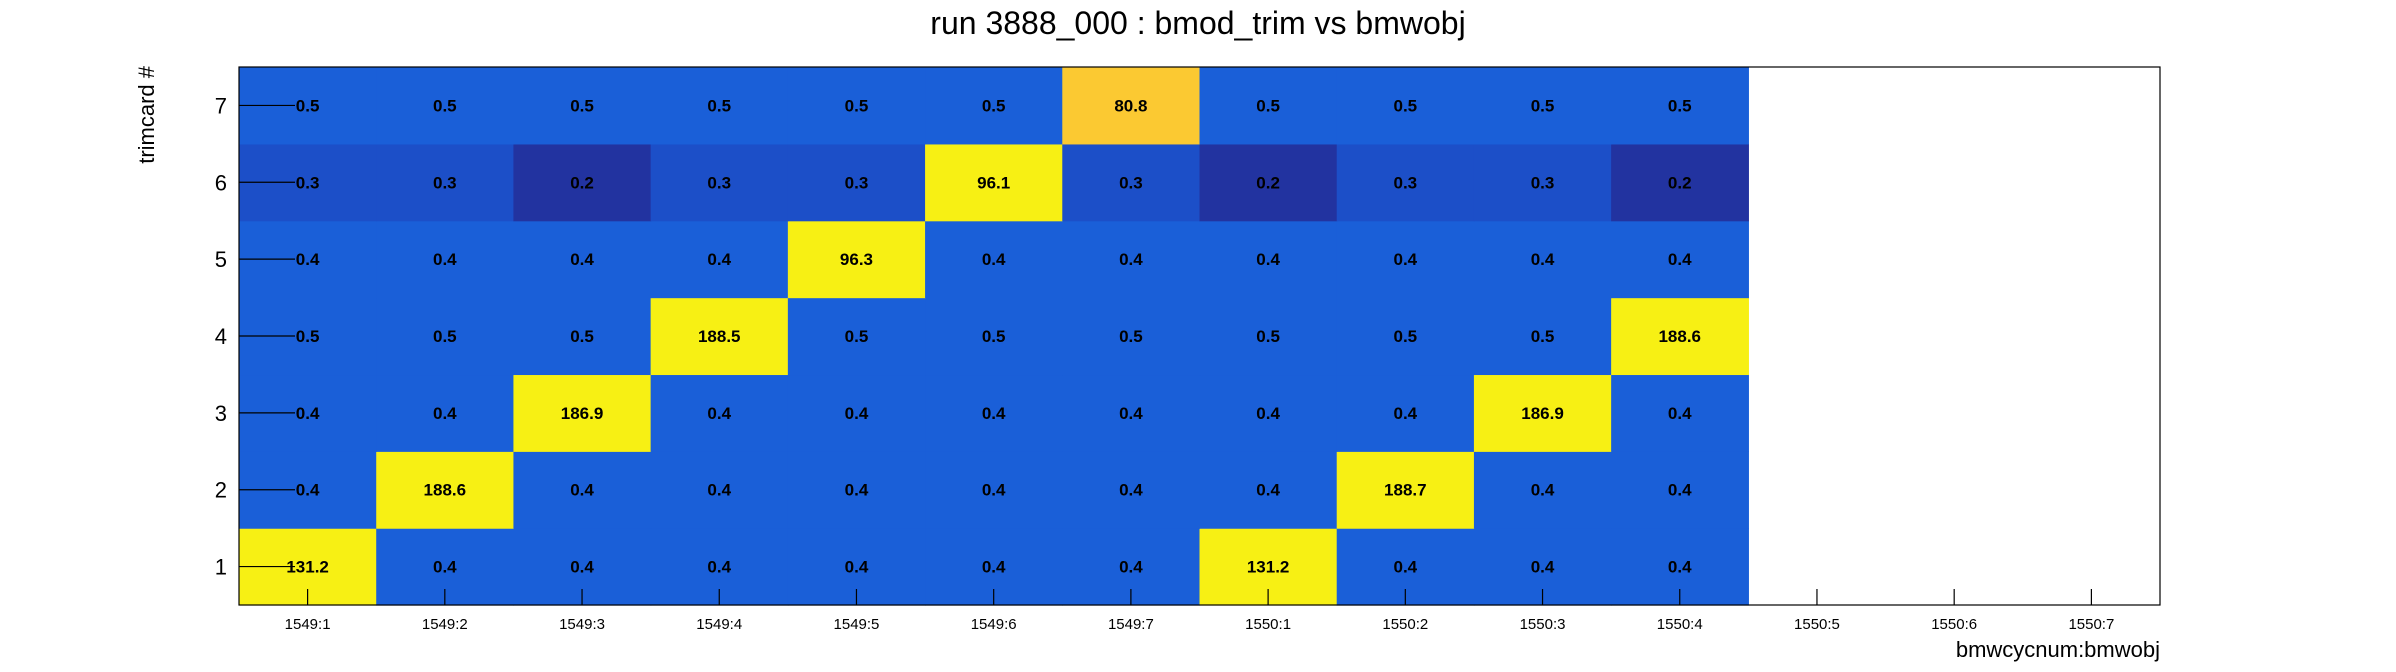 The image size is (2396, 672). I want to click on x-tick-label: 1550:1, so click(1268, 624).